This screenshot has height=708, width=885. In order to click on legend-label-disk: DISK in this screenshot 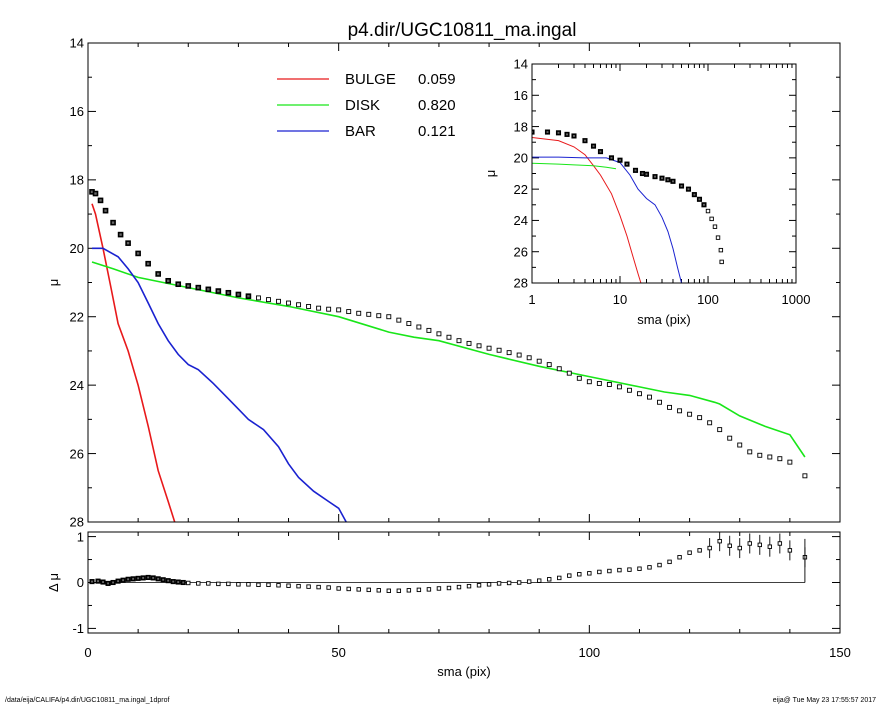, I will do `click(362, 105)`.